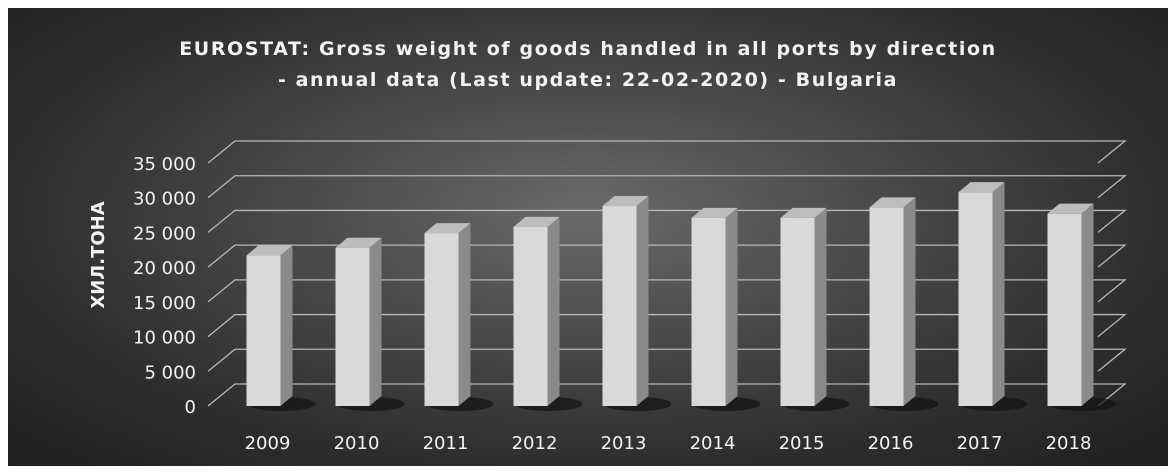  I want to click on x-tick-label: 2012, so click(535, 443).